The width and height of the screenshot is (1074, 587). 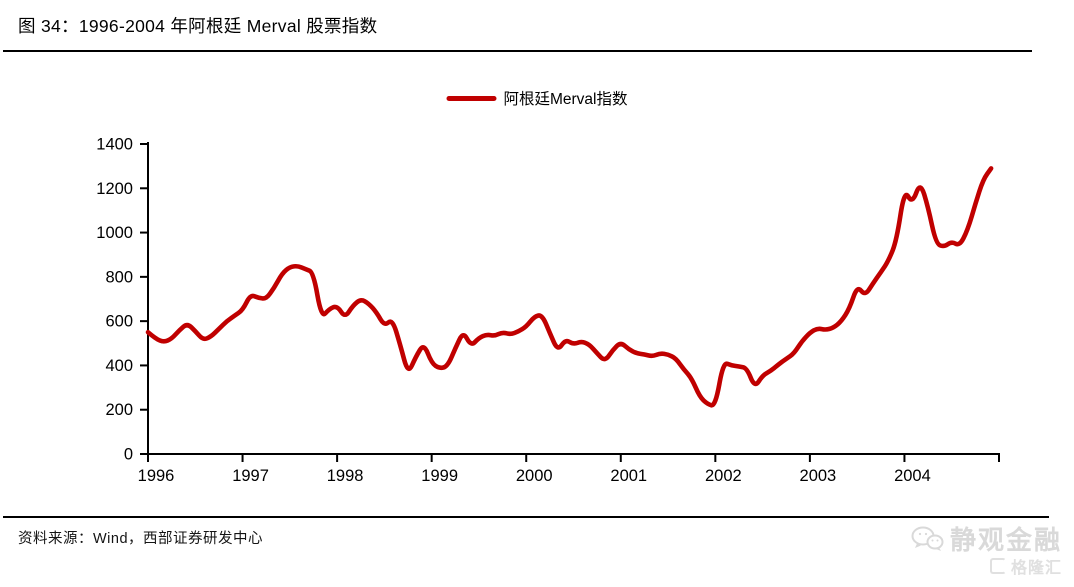 I want to click on svg-text: 2001, so click(x=628, y=476).